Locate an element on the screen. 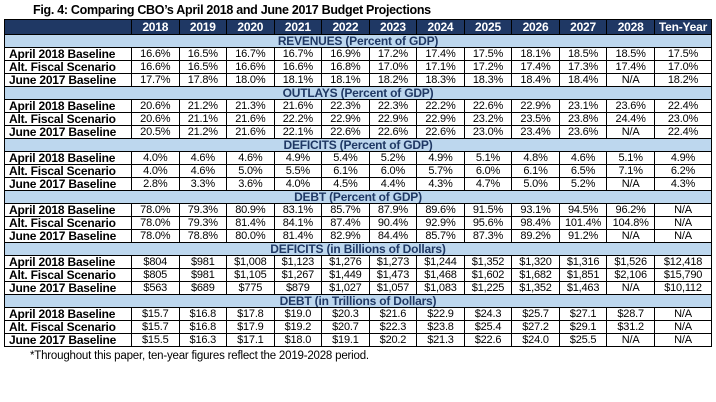  data-cell: $1,083 is located at coordinates (440, 288).